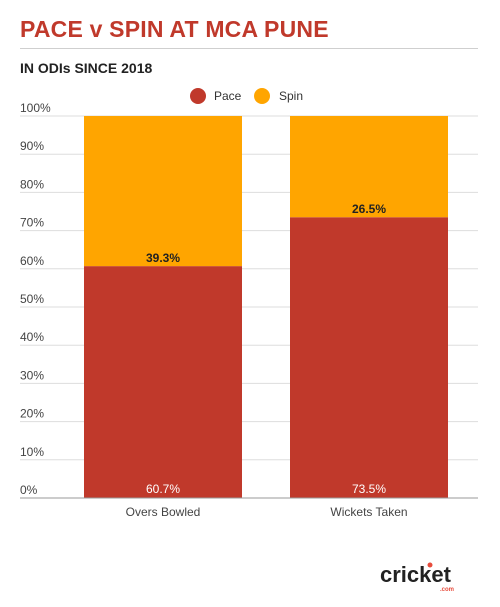 The height and width of the screenshot is (607, 500). Describe the element at coordinates (32, 146) in the screenshot. I see `y-tick-label: 90%` at that location.